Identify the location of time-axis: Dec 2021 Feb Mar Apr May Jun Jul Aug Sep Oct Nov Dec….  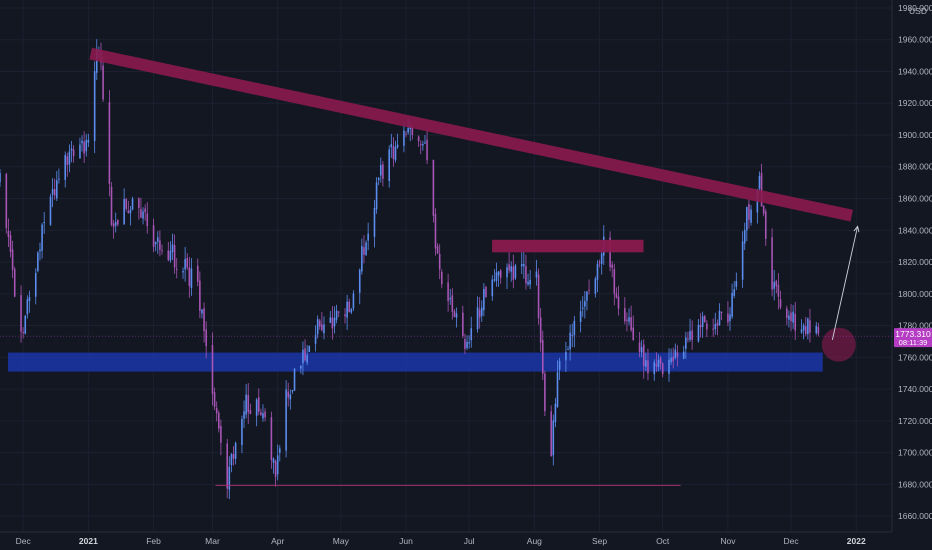
(446, 538).